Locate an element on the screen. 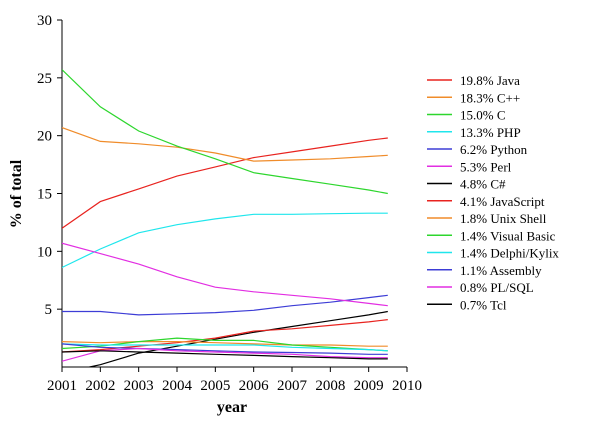  y-tick-label: 30 is located at coordinates (44, 21).